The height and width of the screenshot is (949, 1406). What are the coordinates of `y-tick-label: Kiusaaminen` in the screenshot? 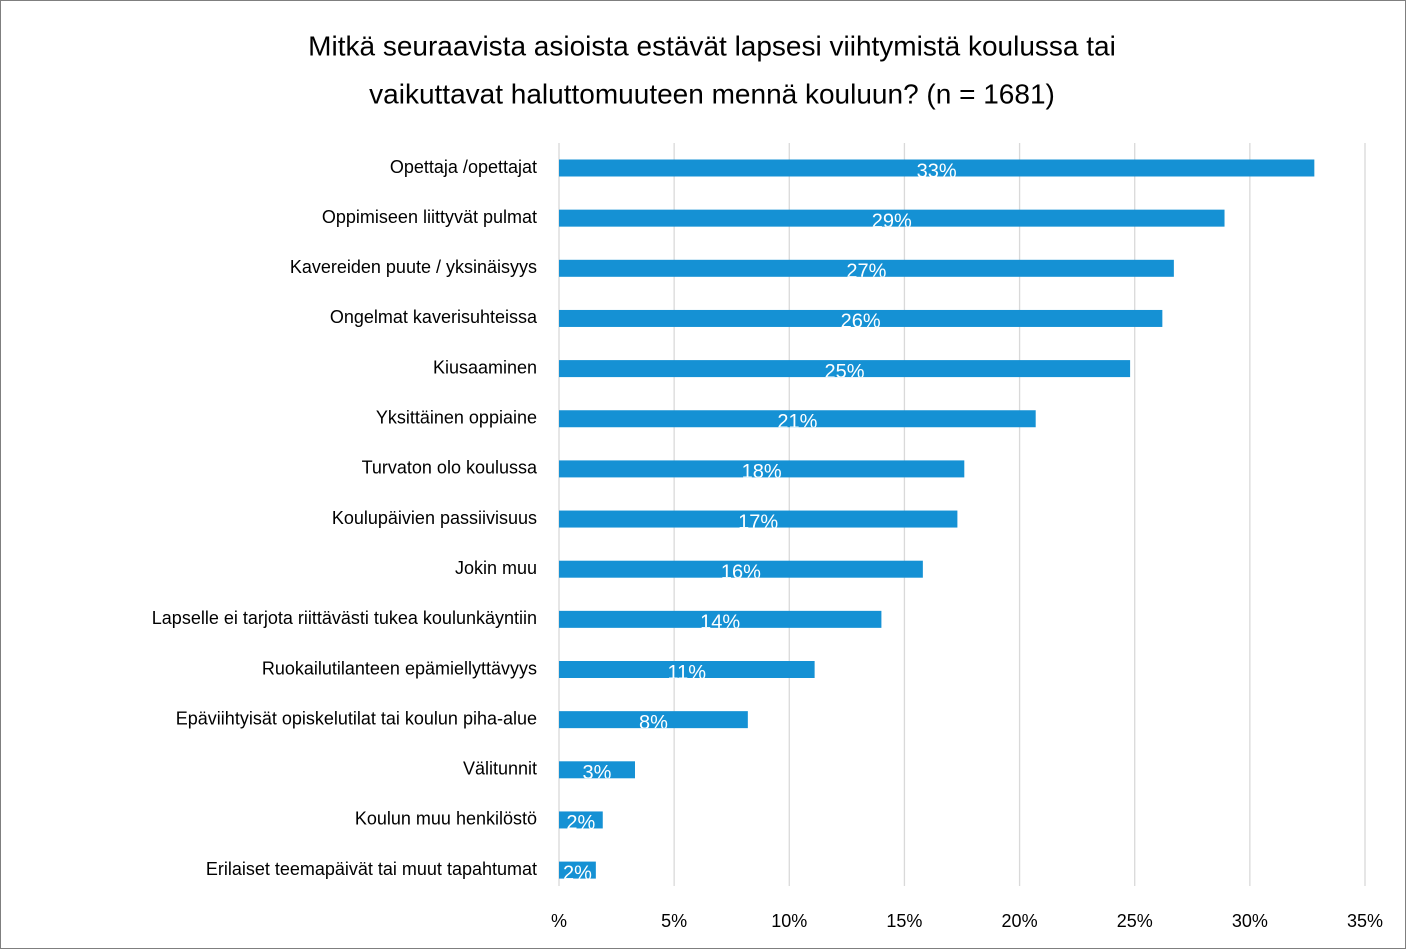 It's located at (485, 367).